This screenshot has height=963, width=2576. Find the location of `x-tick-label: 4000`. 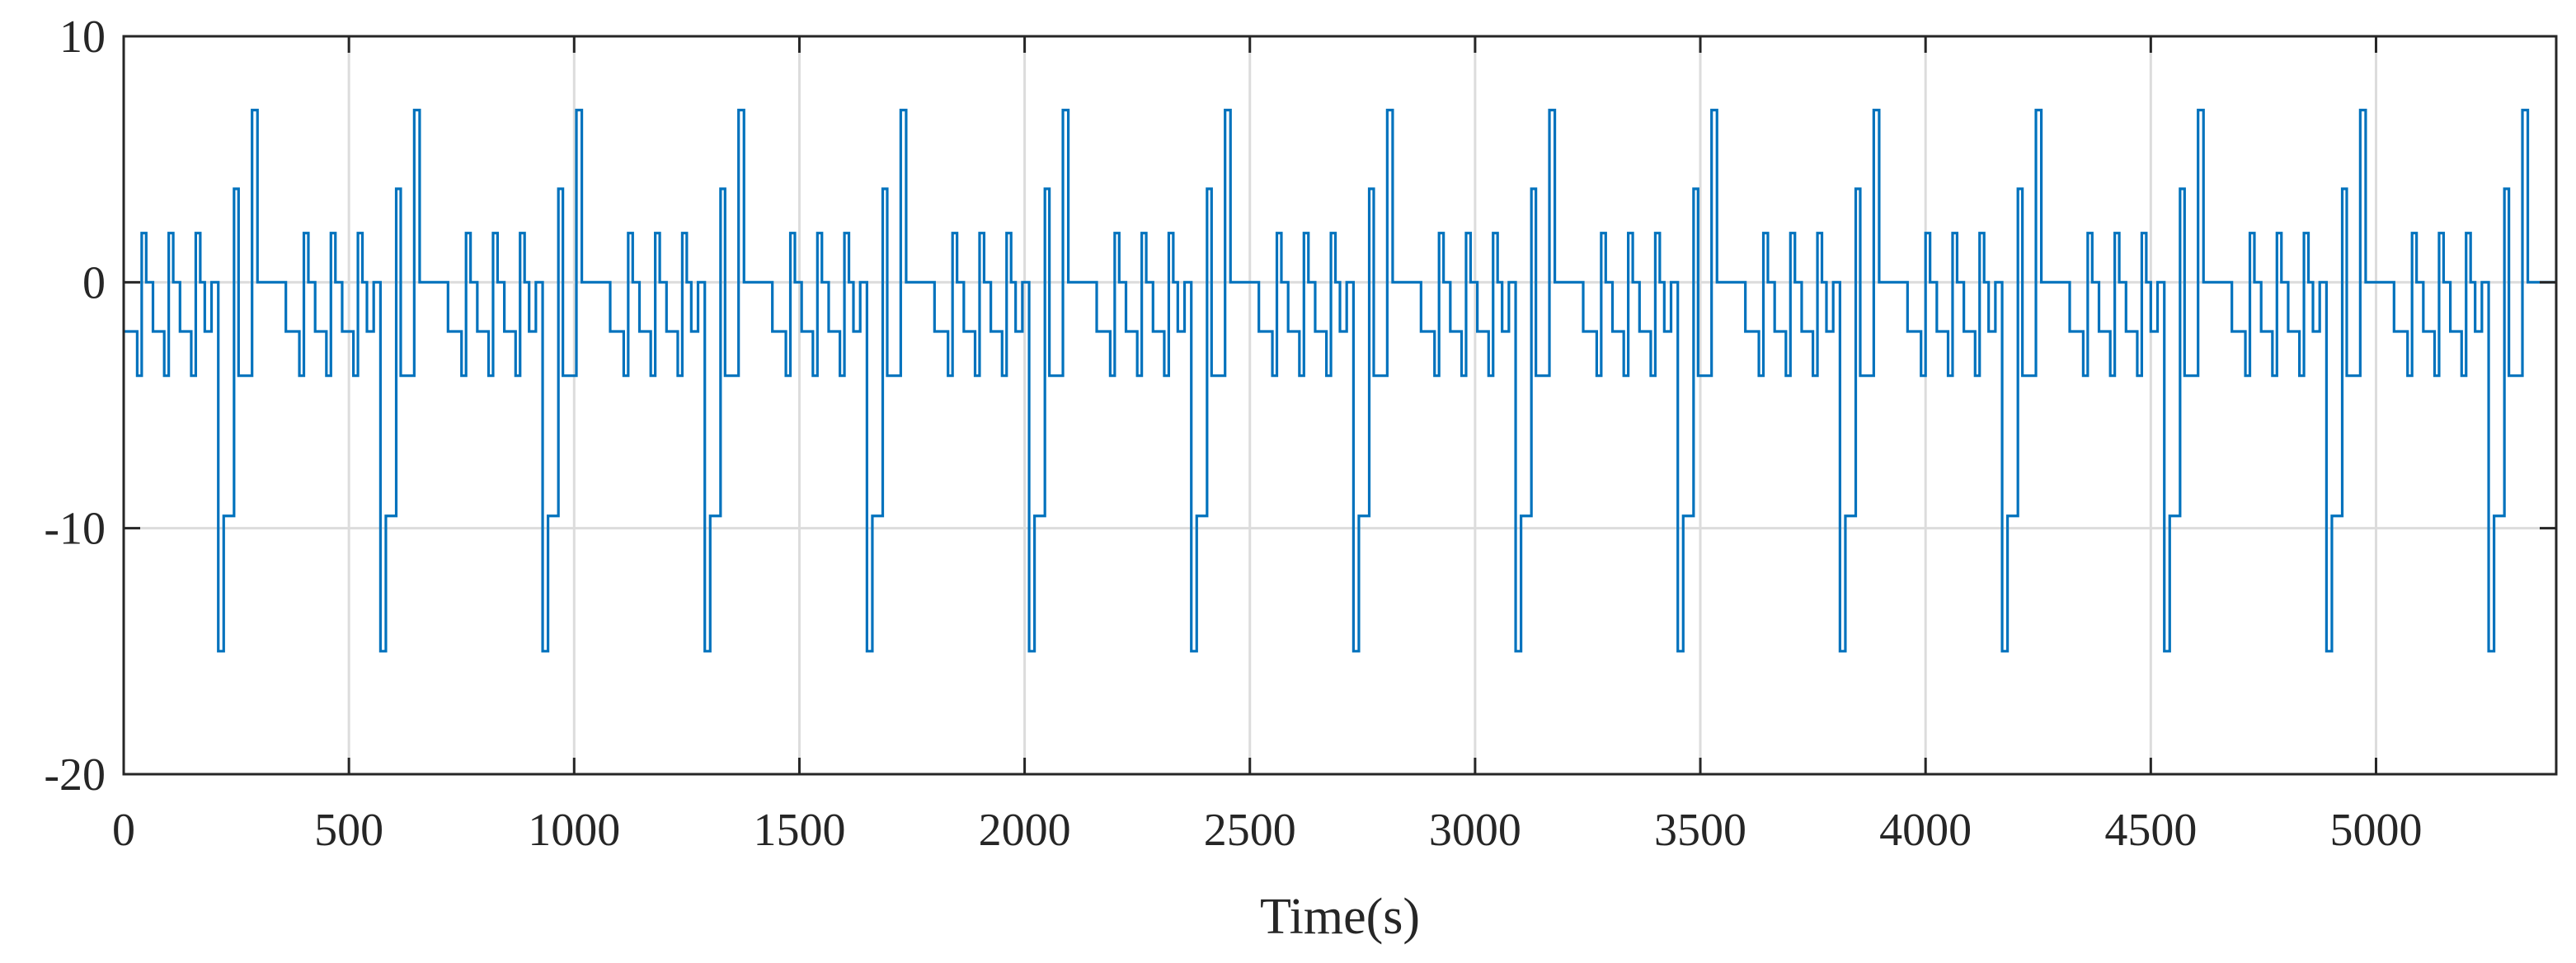

x-tick-label: 4000 is located at coordinates (1925, 830).